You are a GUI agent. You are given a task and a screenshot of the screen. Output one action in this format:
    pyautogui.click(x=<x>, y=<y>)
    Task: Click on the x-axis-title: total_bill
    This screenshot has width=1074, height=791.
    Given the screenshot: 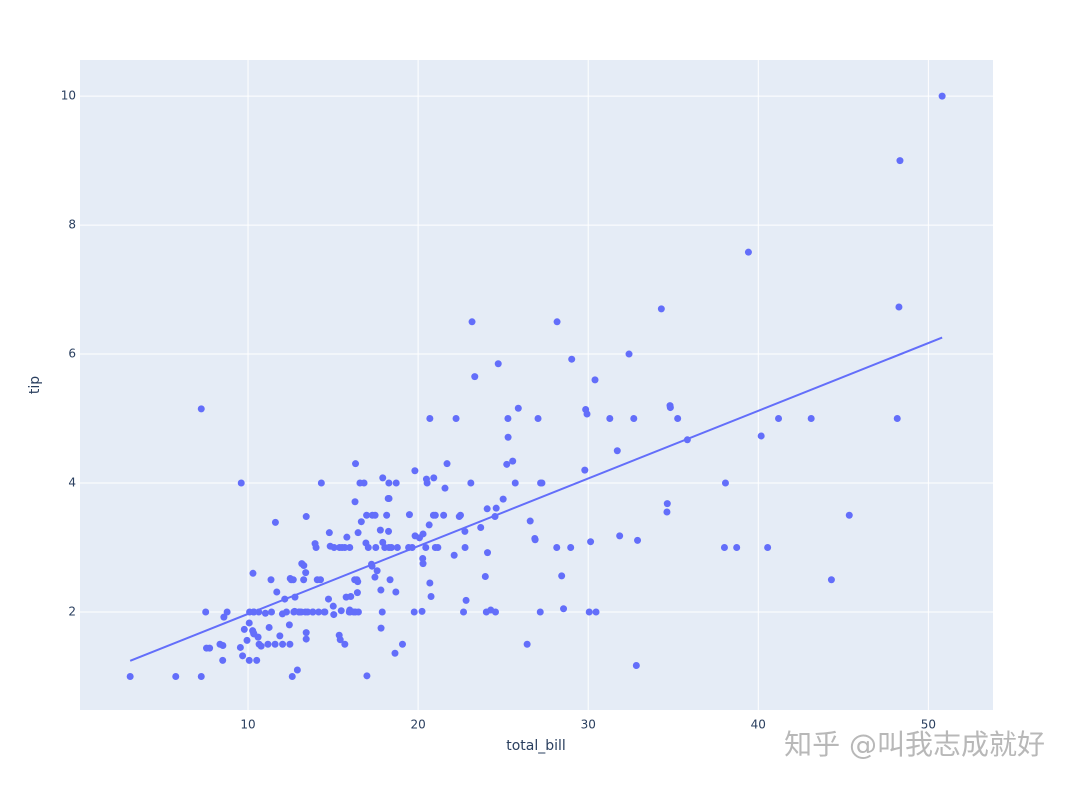 What is the action you would take?
    pyautogui.click(x=536, y=746)
    